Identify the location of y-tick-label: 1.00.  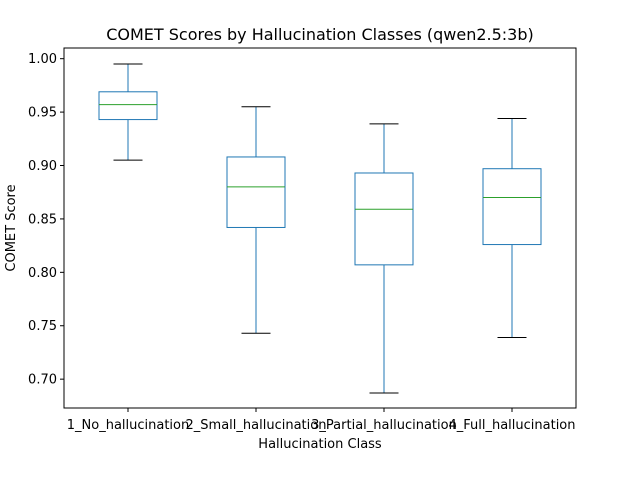
(42, 59).